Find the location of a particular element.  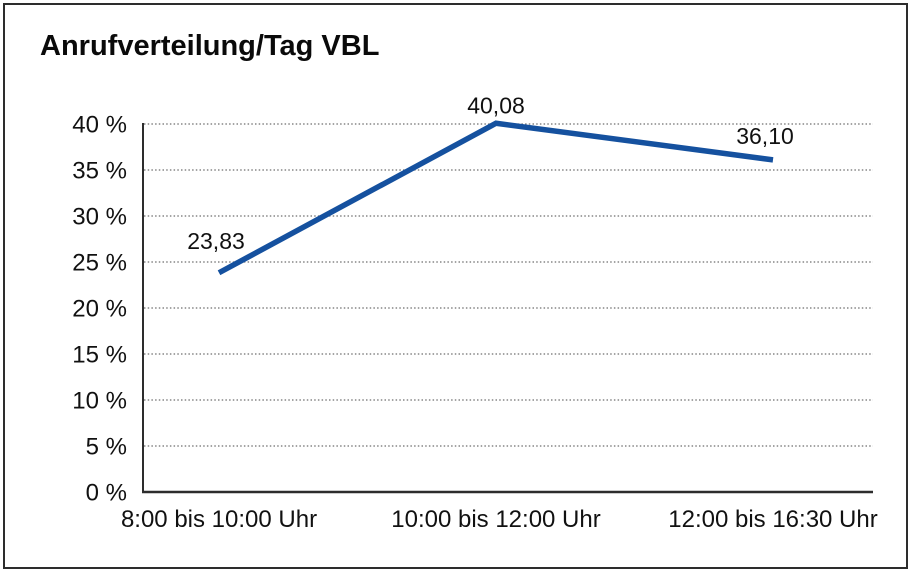

y-tick-label: 35 % is located at coordinates (99, 171).